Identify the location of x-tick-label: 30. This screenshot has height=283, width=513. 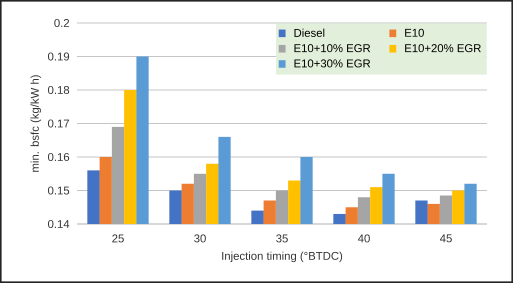
(200, 238).